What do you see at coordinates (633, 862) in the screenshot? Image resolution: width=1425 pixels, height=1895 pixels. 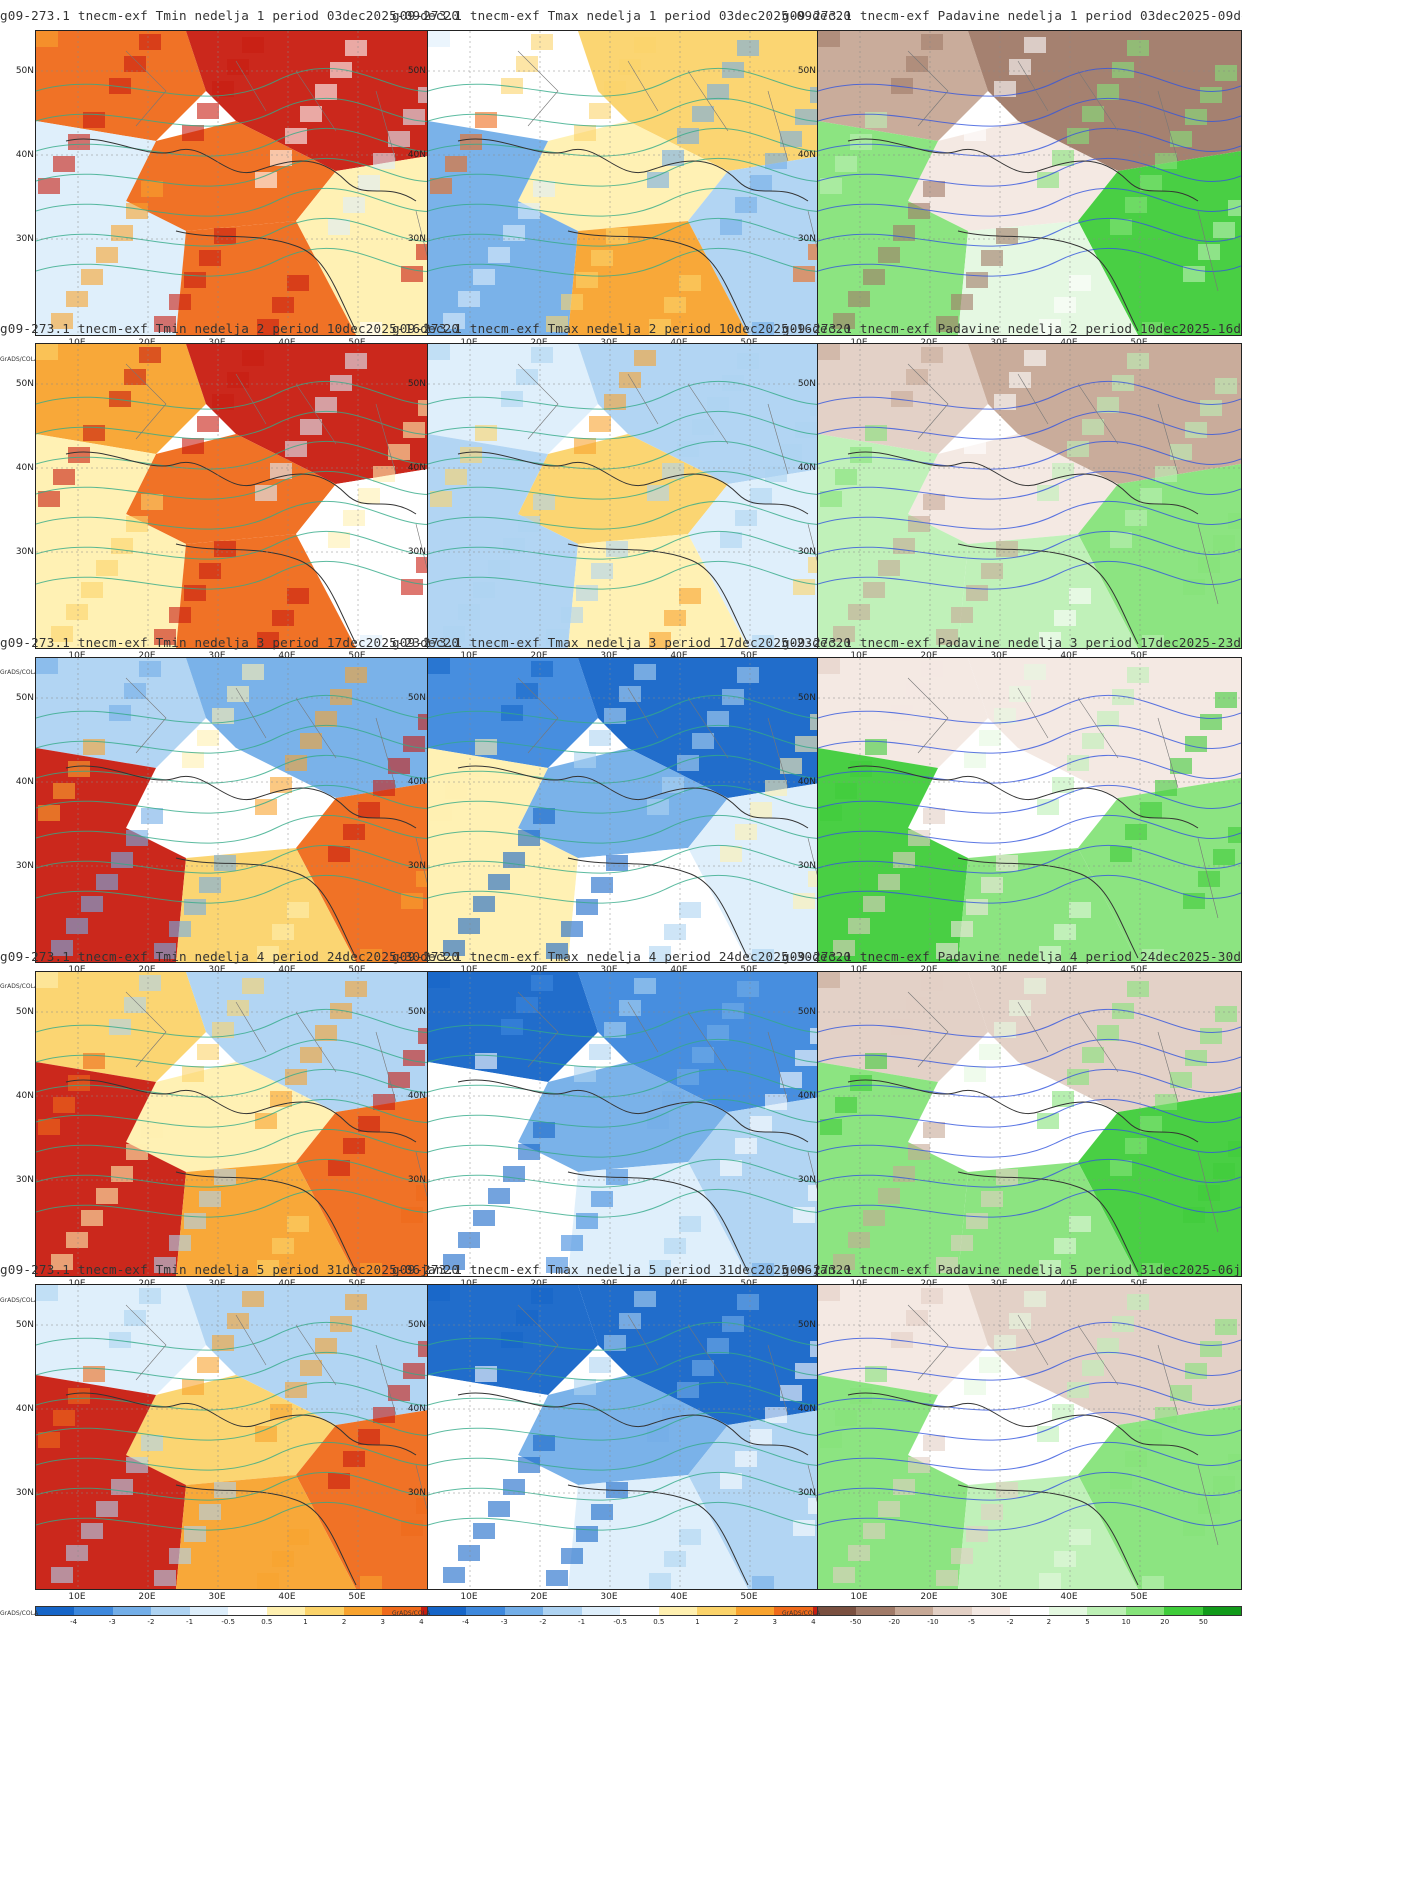 I see `coastline` at bounding box center [633, 862].